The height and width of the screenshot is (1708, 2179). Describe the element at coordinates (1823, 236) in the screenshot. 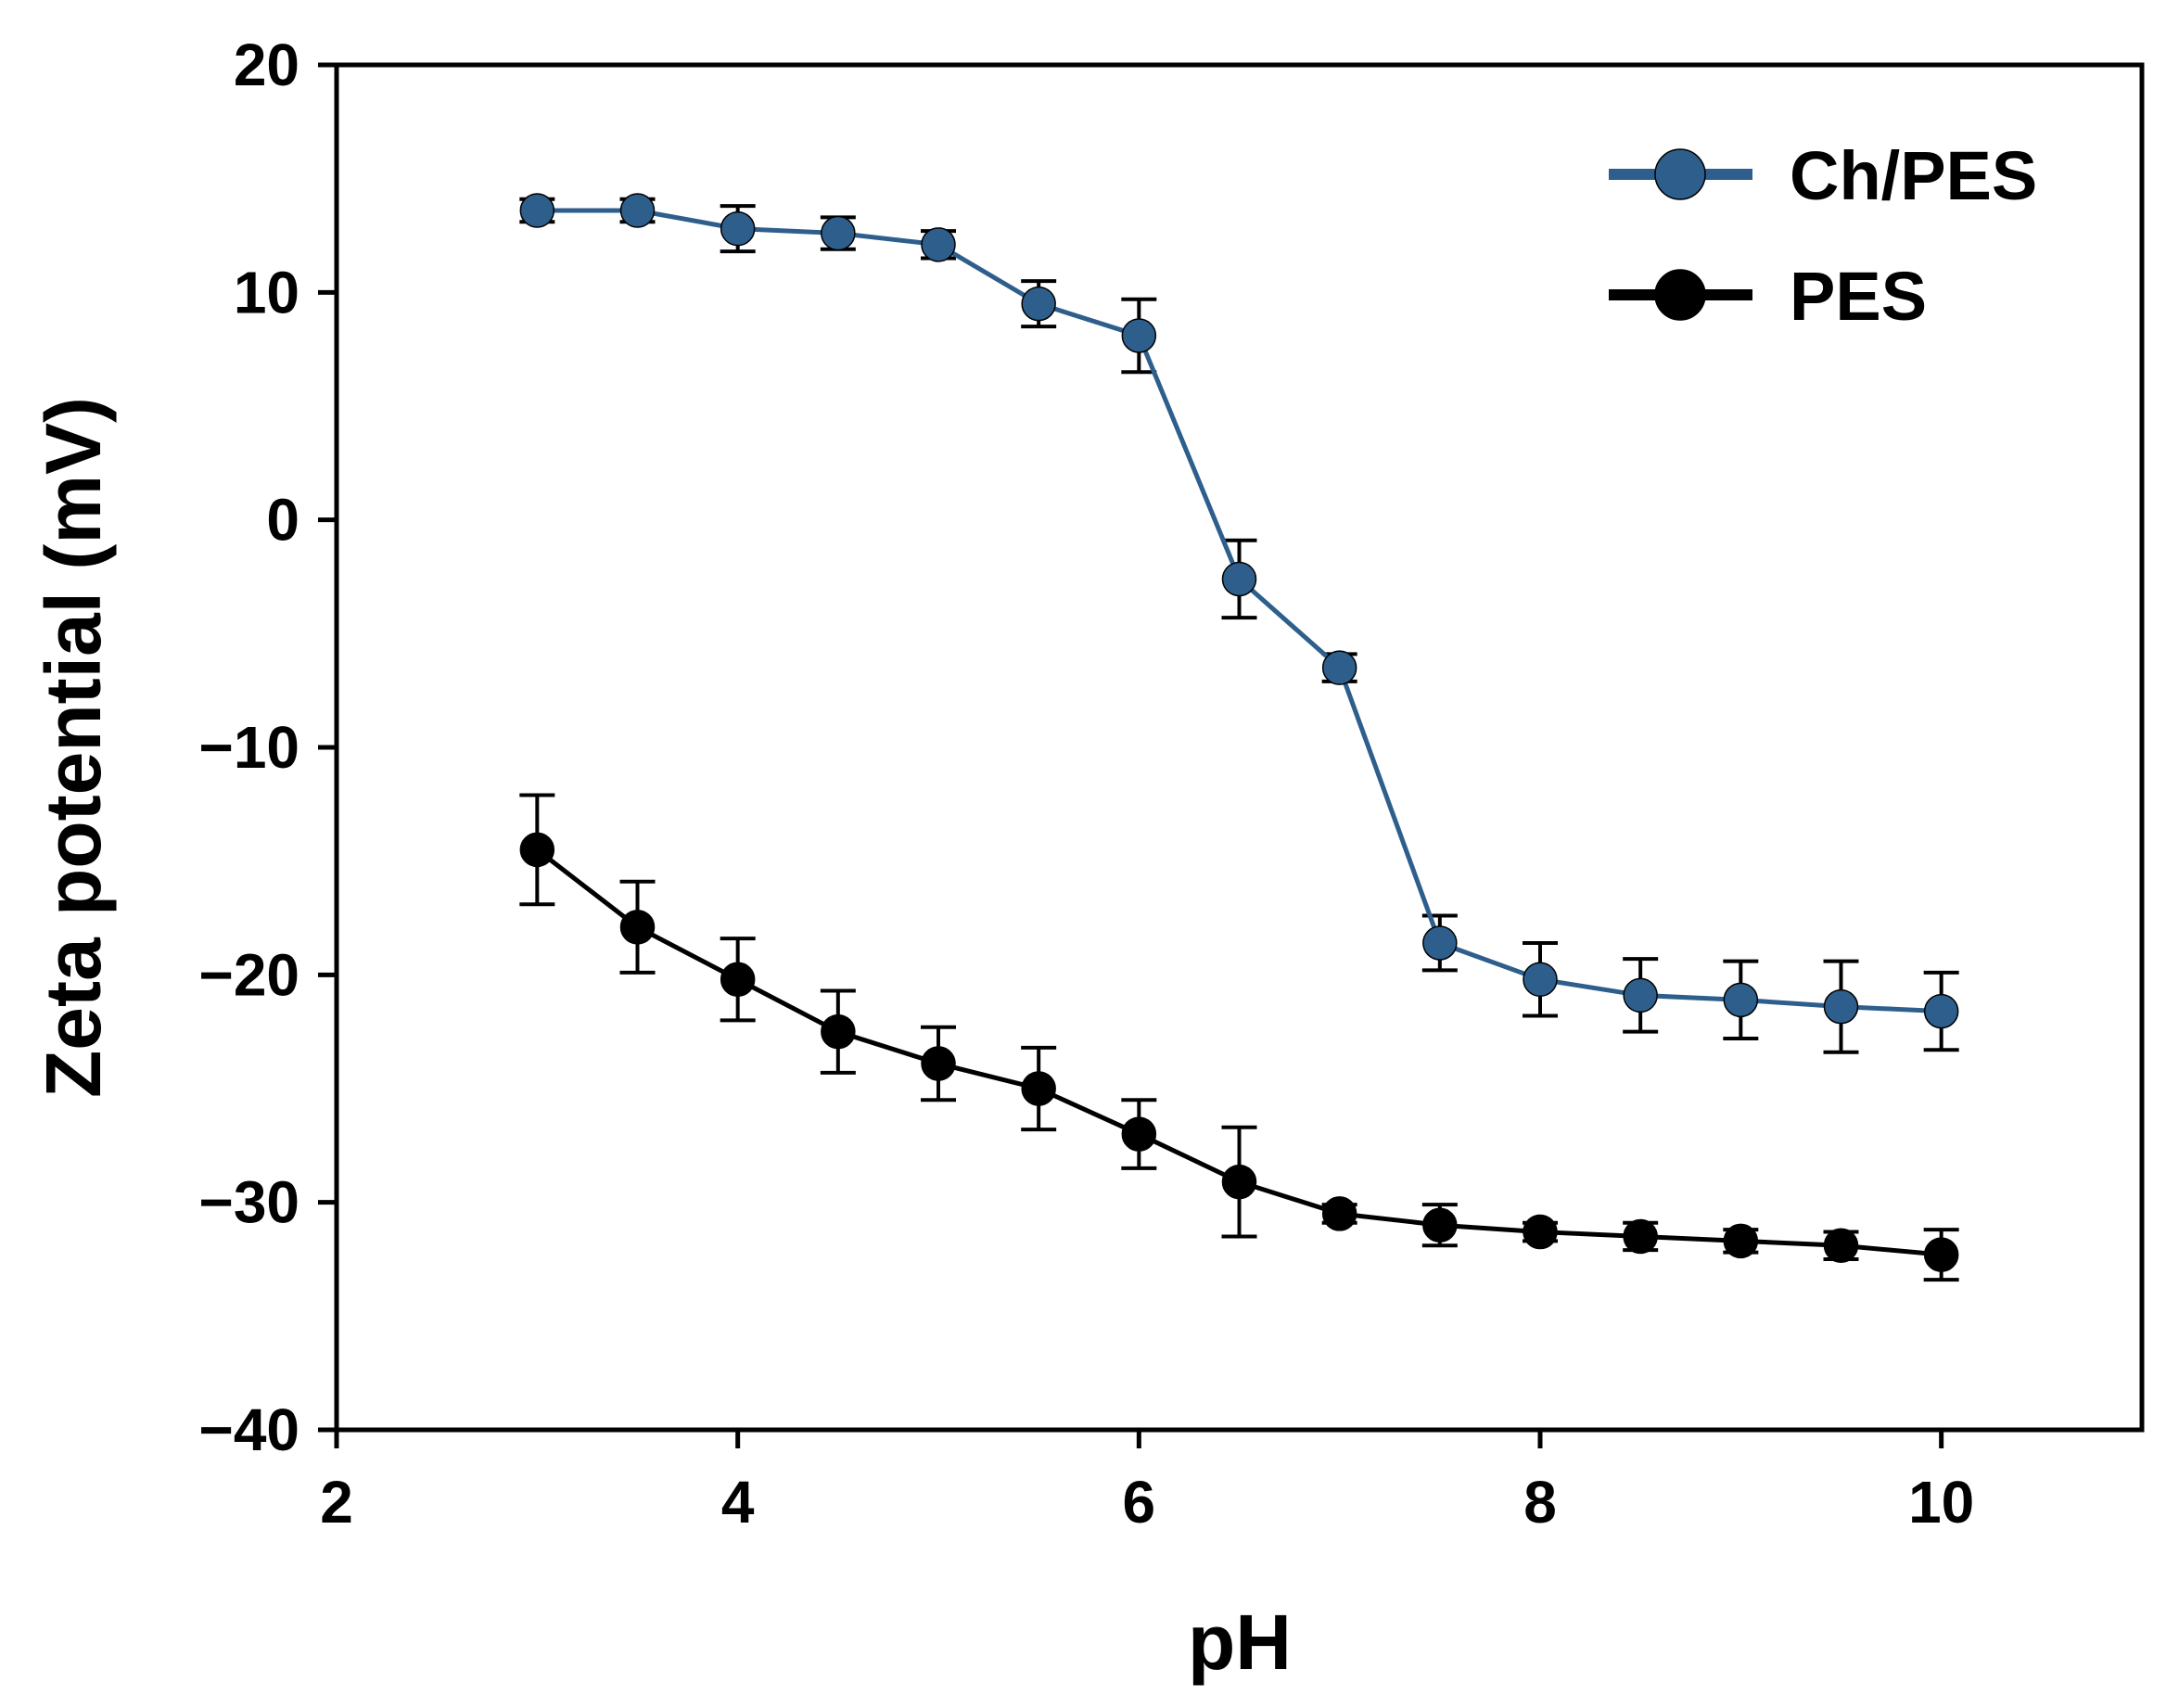

I see `legend: Ch/PES PES` at that location.